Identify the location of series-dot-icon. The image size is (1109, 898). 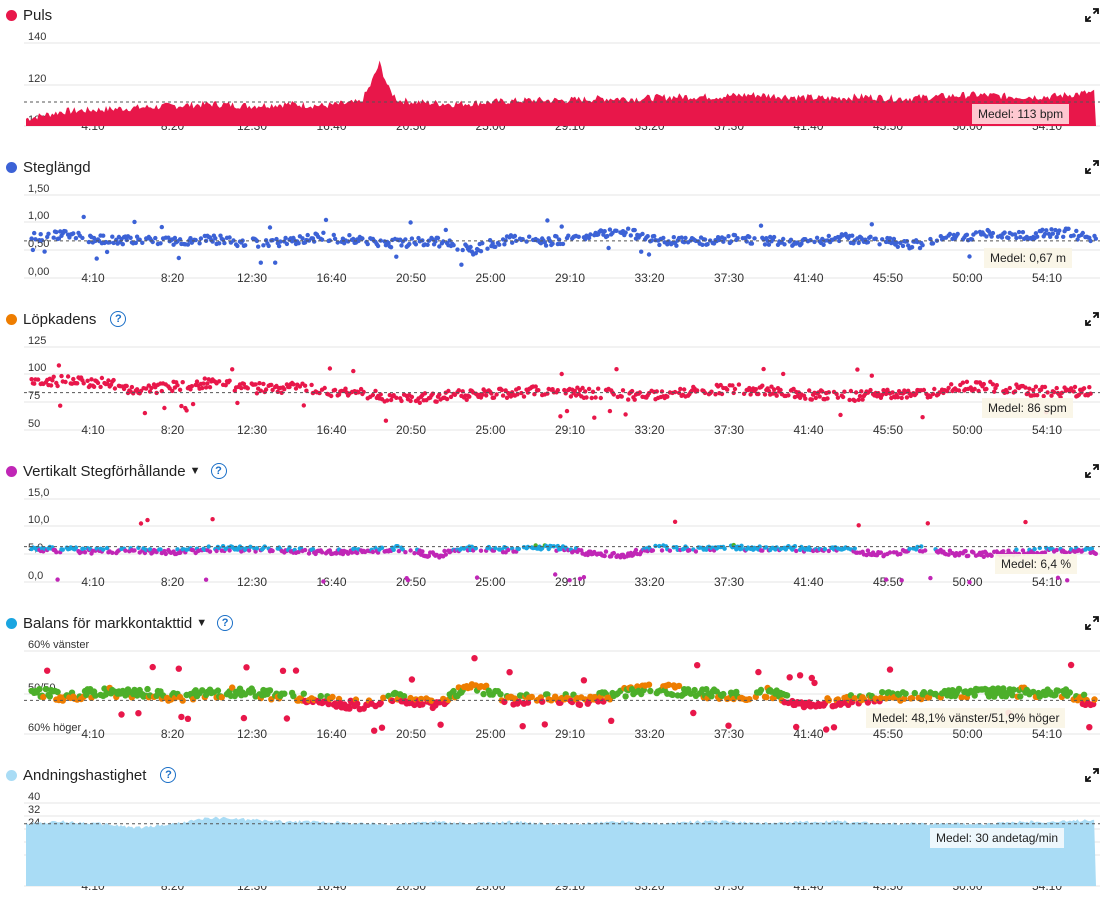
(11, 471).